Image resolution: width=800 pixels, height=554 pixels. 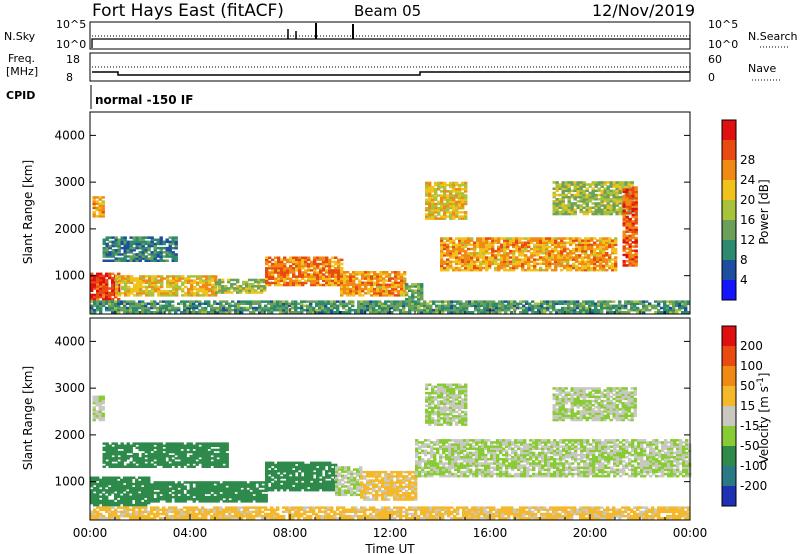 I want to click on power-colorbar-tick: 12, so click(x=747, y=240).